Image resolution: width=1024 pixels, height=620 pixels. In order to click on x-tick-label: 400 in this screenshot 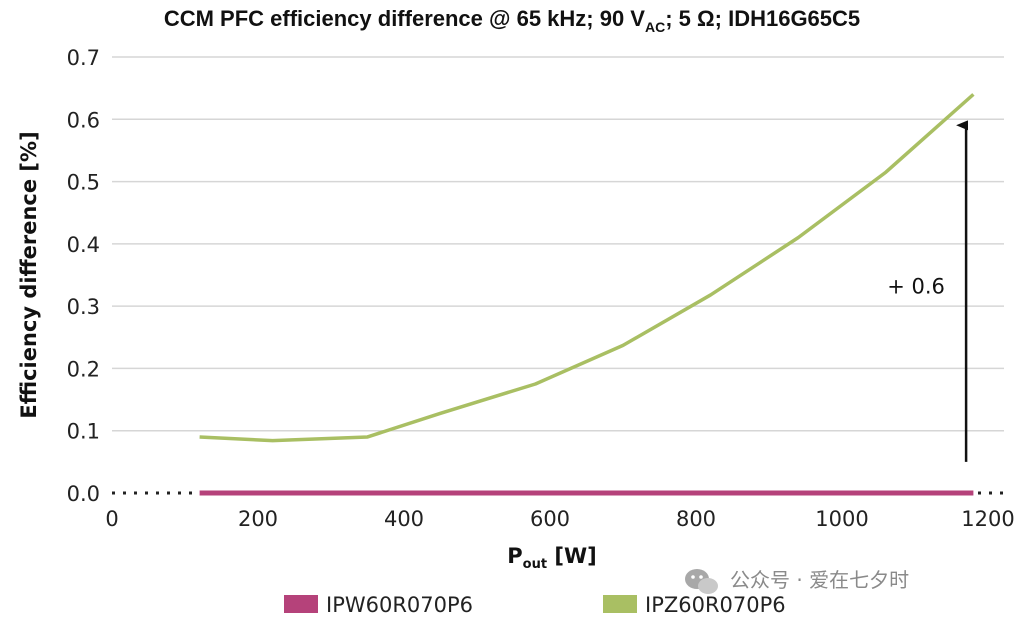, I will do `click(404, 519)`.